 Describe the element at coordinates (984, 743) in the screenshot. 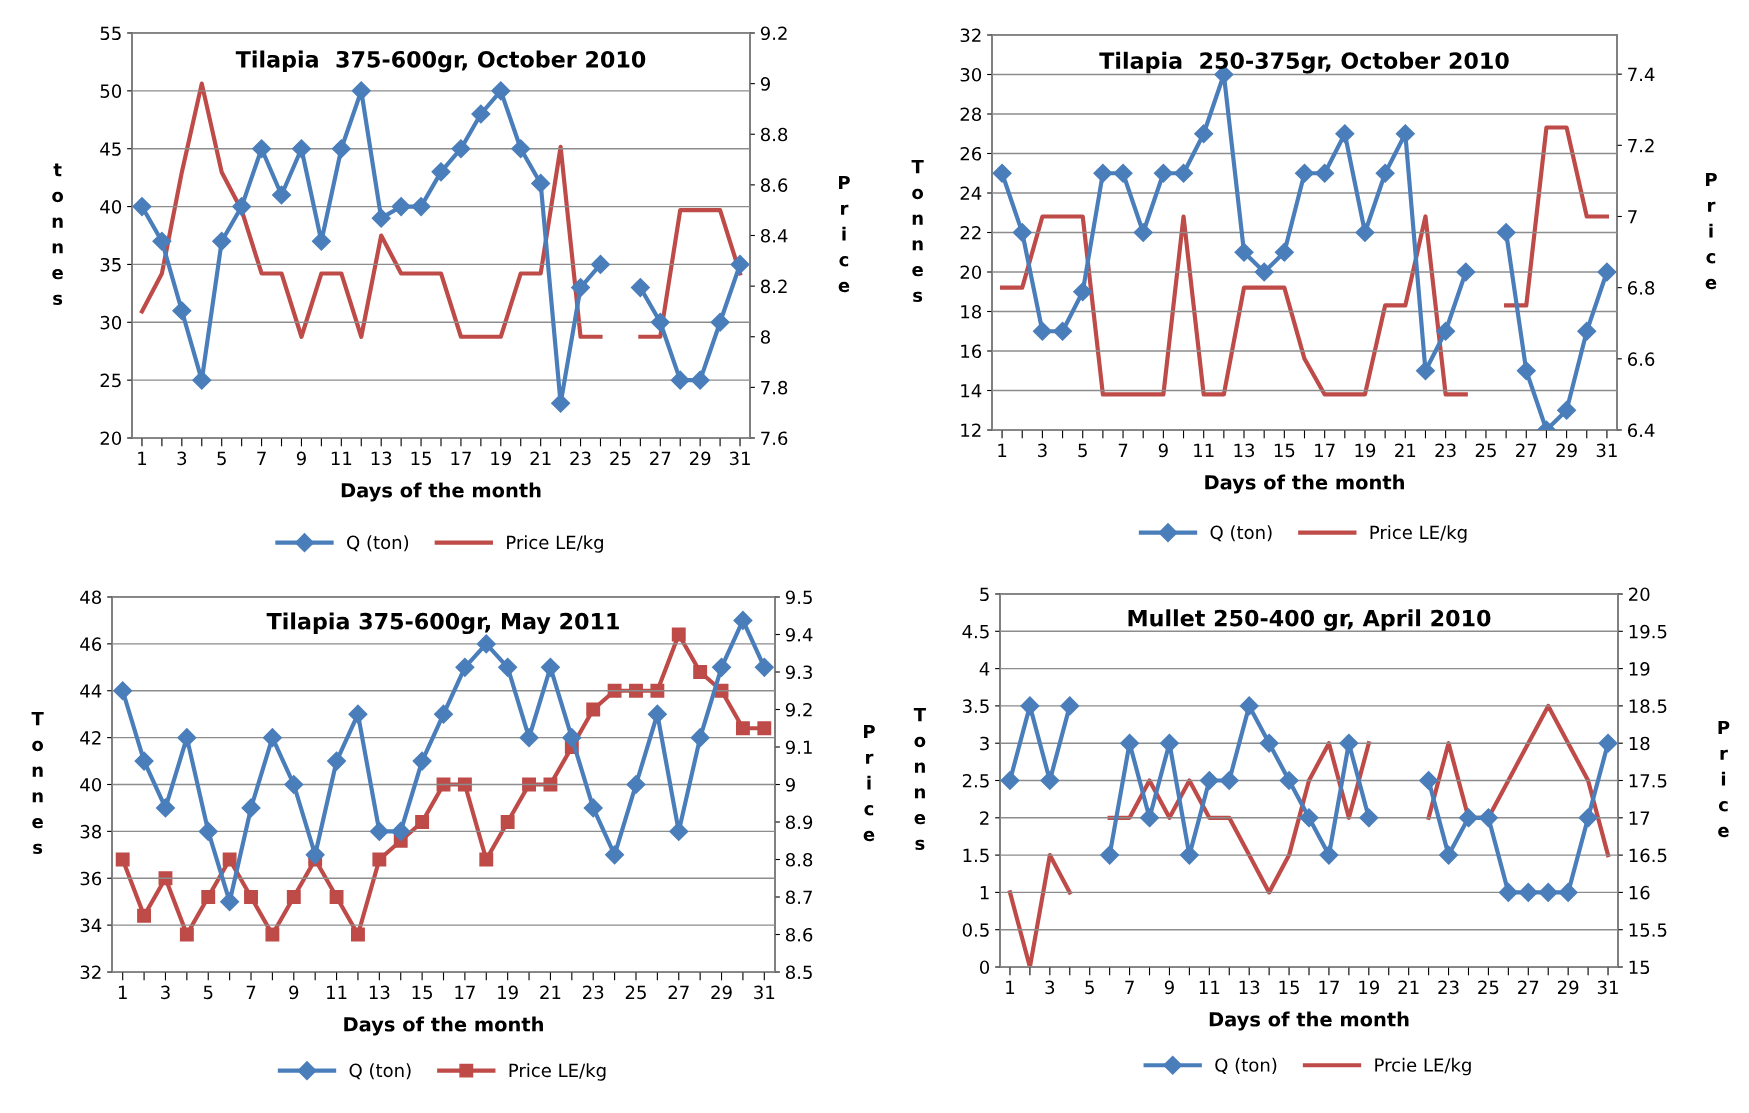

I see `y-tick-label: 3` at that location.